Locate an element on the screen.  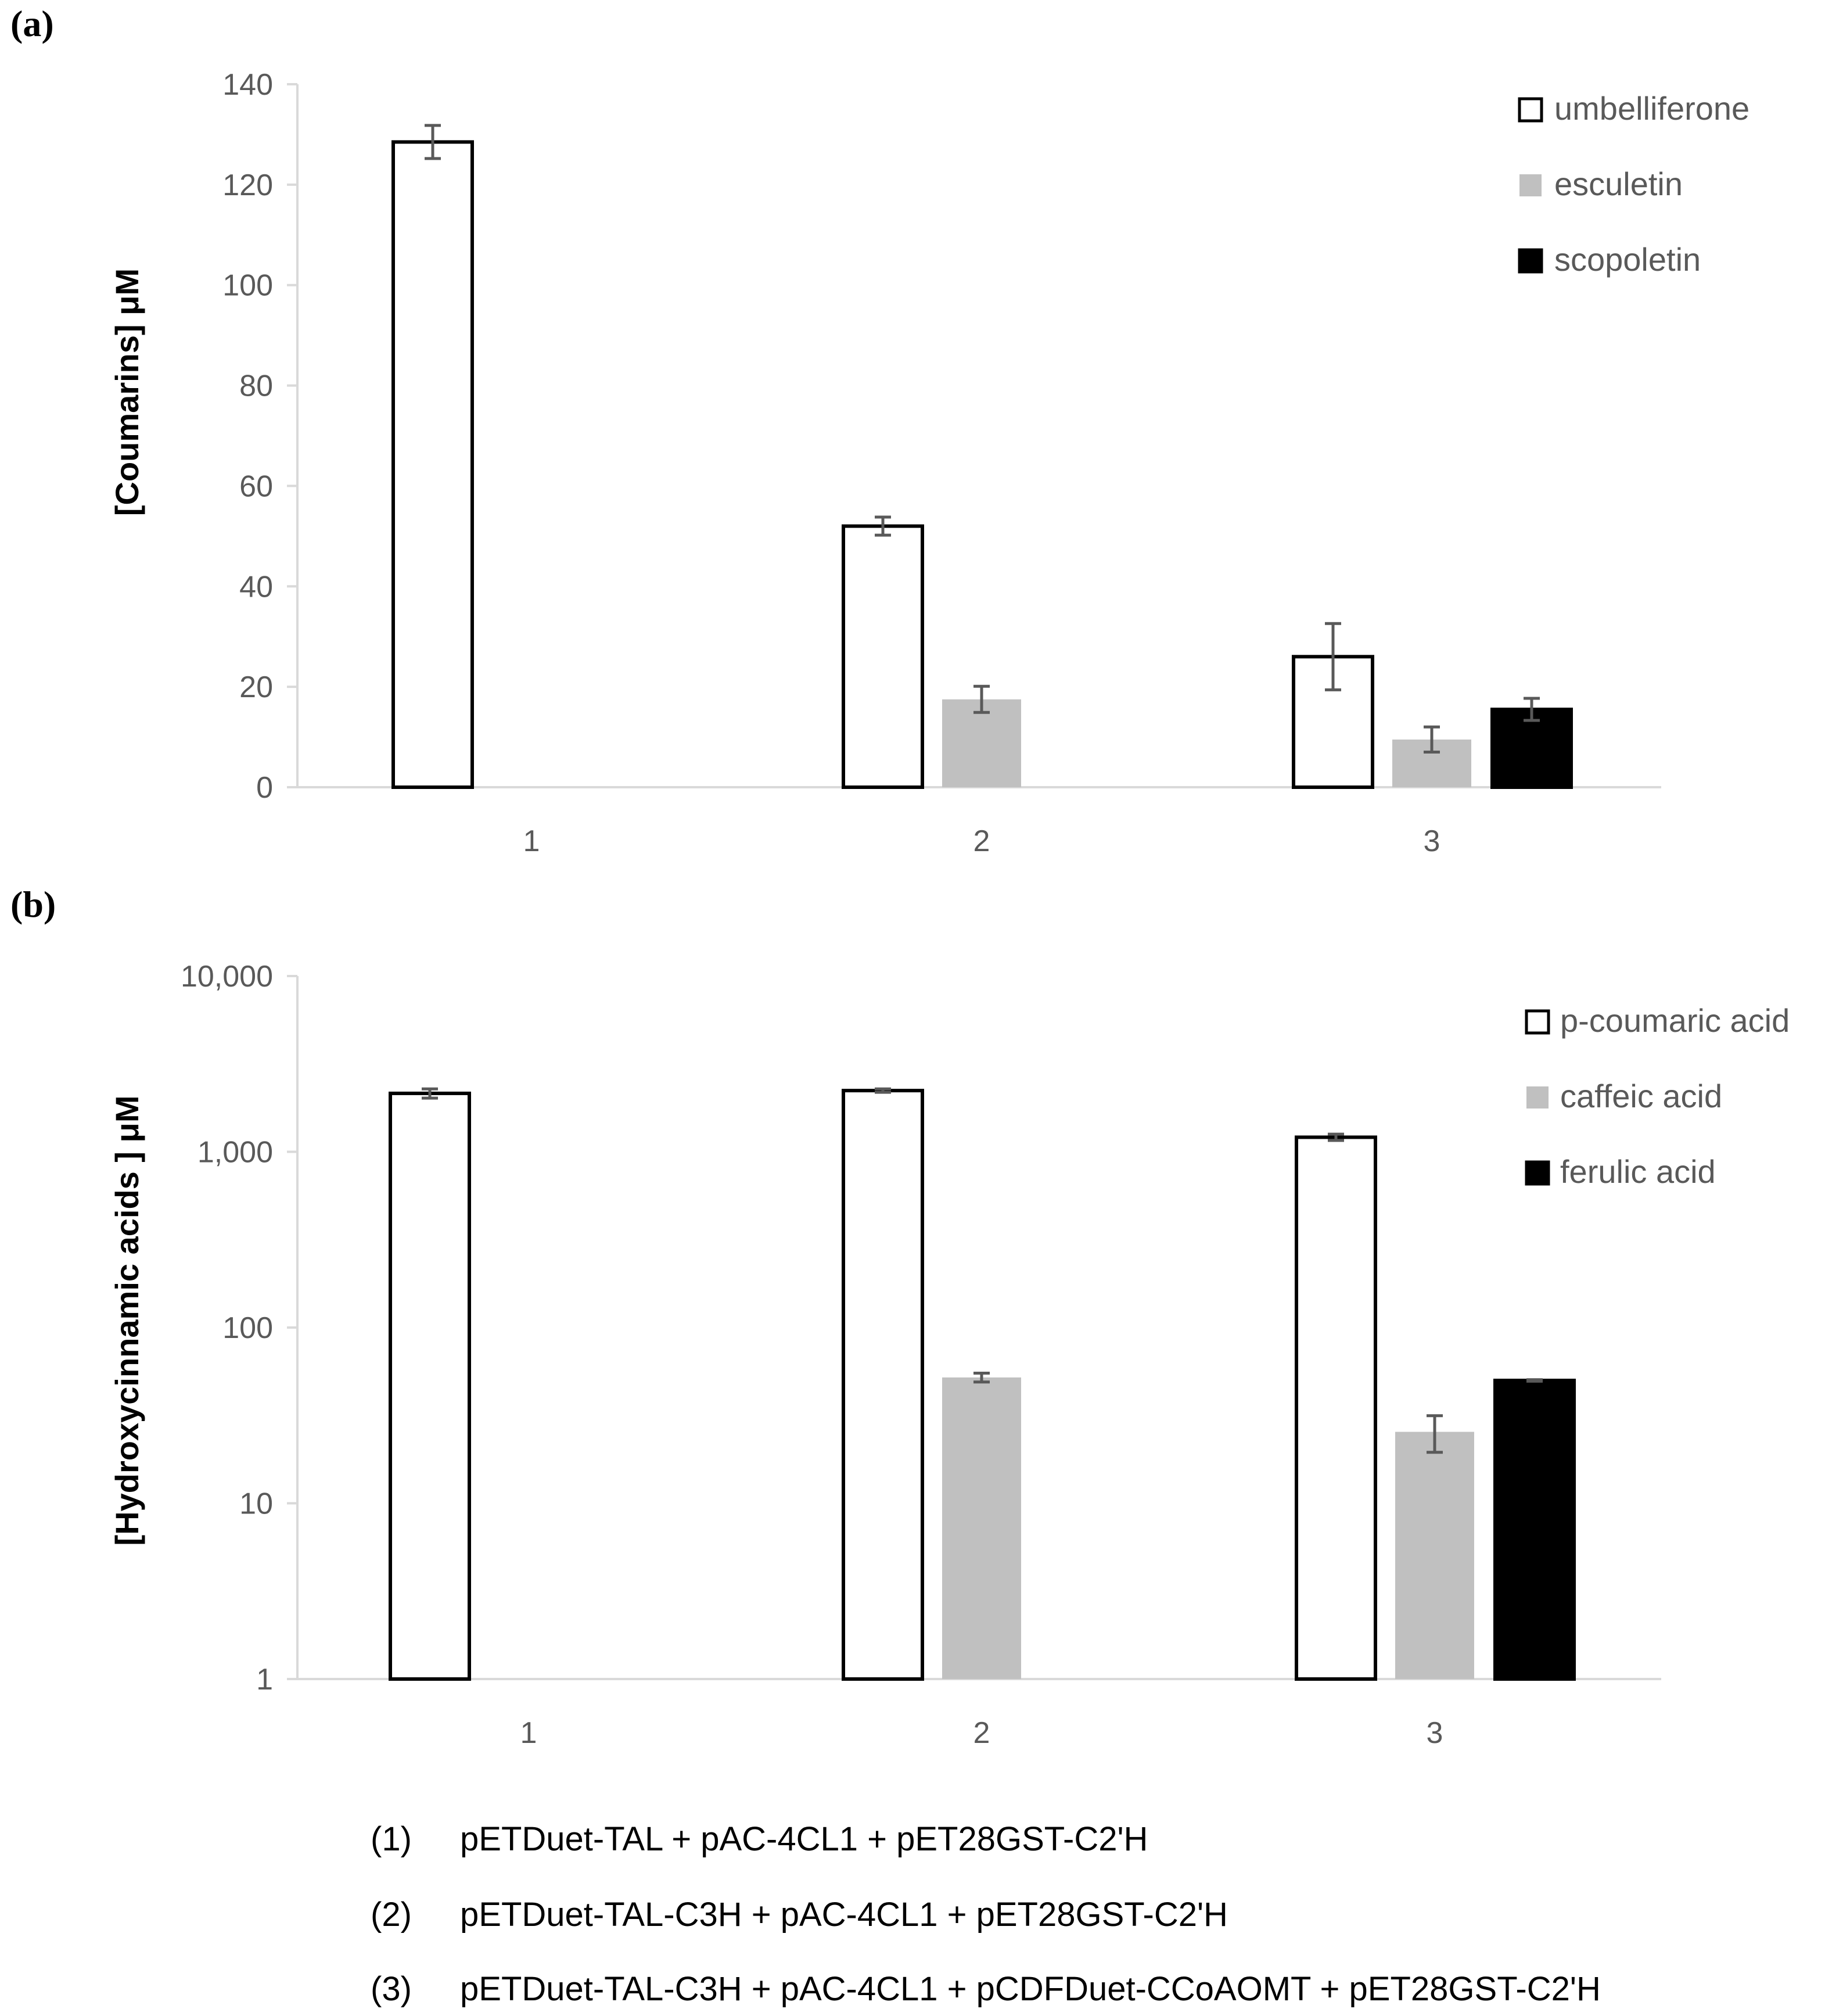
y-tick-label: 10,000 is located at coordinates (227, 976).